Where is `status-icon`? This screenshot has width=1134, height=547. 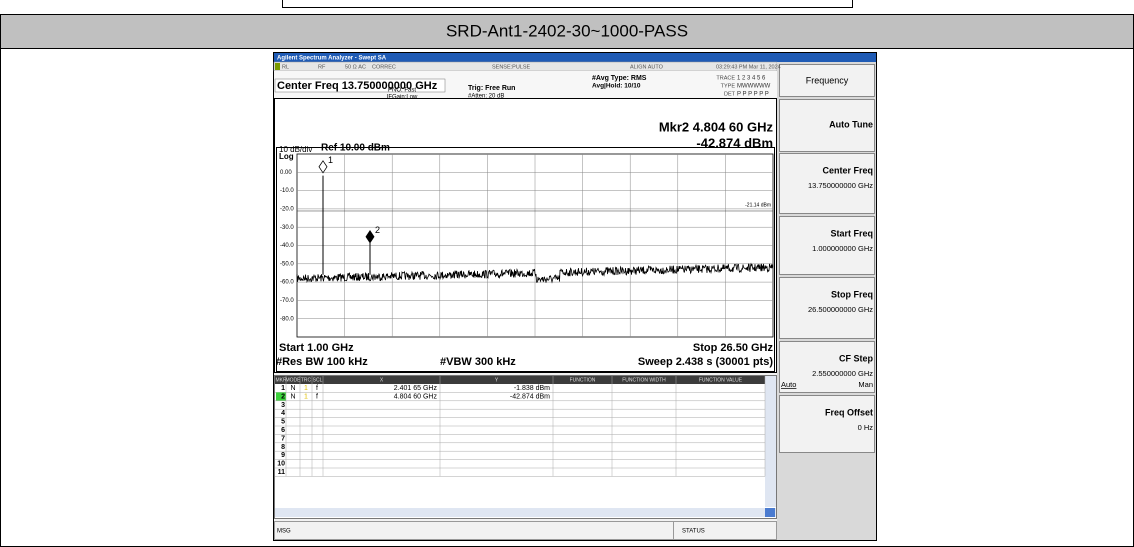 status-icon is located at coordinates (277, 66).